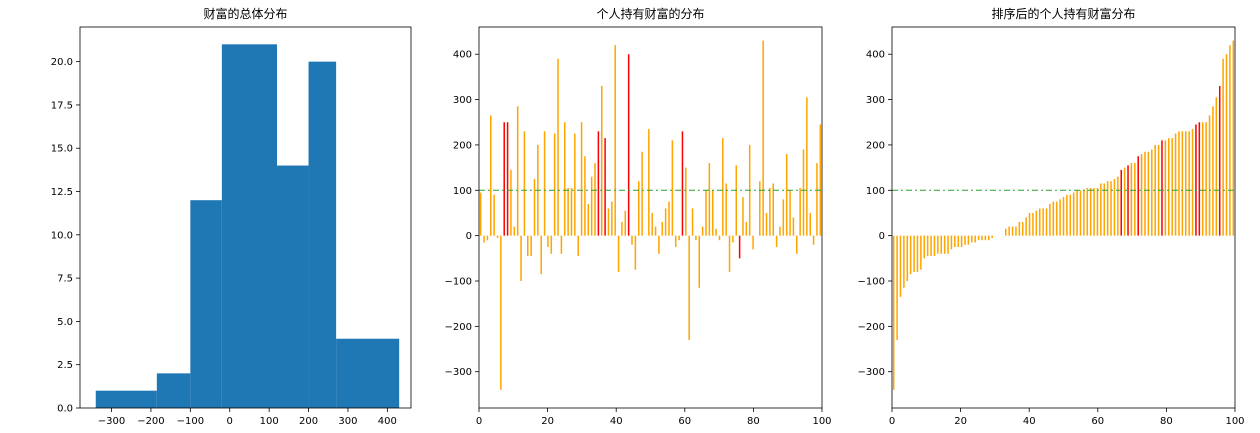 This screenshot has width=1260, height=433. What do you see at coordinates (347, 421) in the screenshot?
I see `x-tick-label: 300` at bounding box center [347, 421].